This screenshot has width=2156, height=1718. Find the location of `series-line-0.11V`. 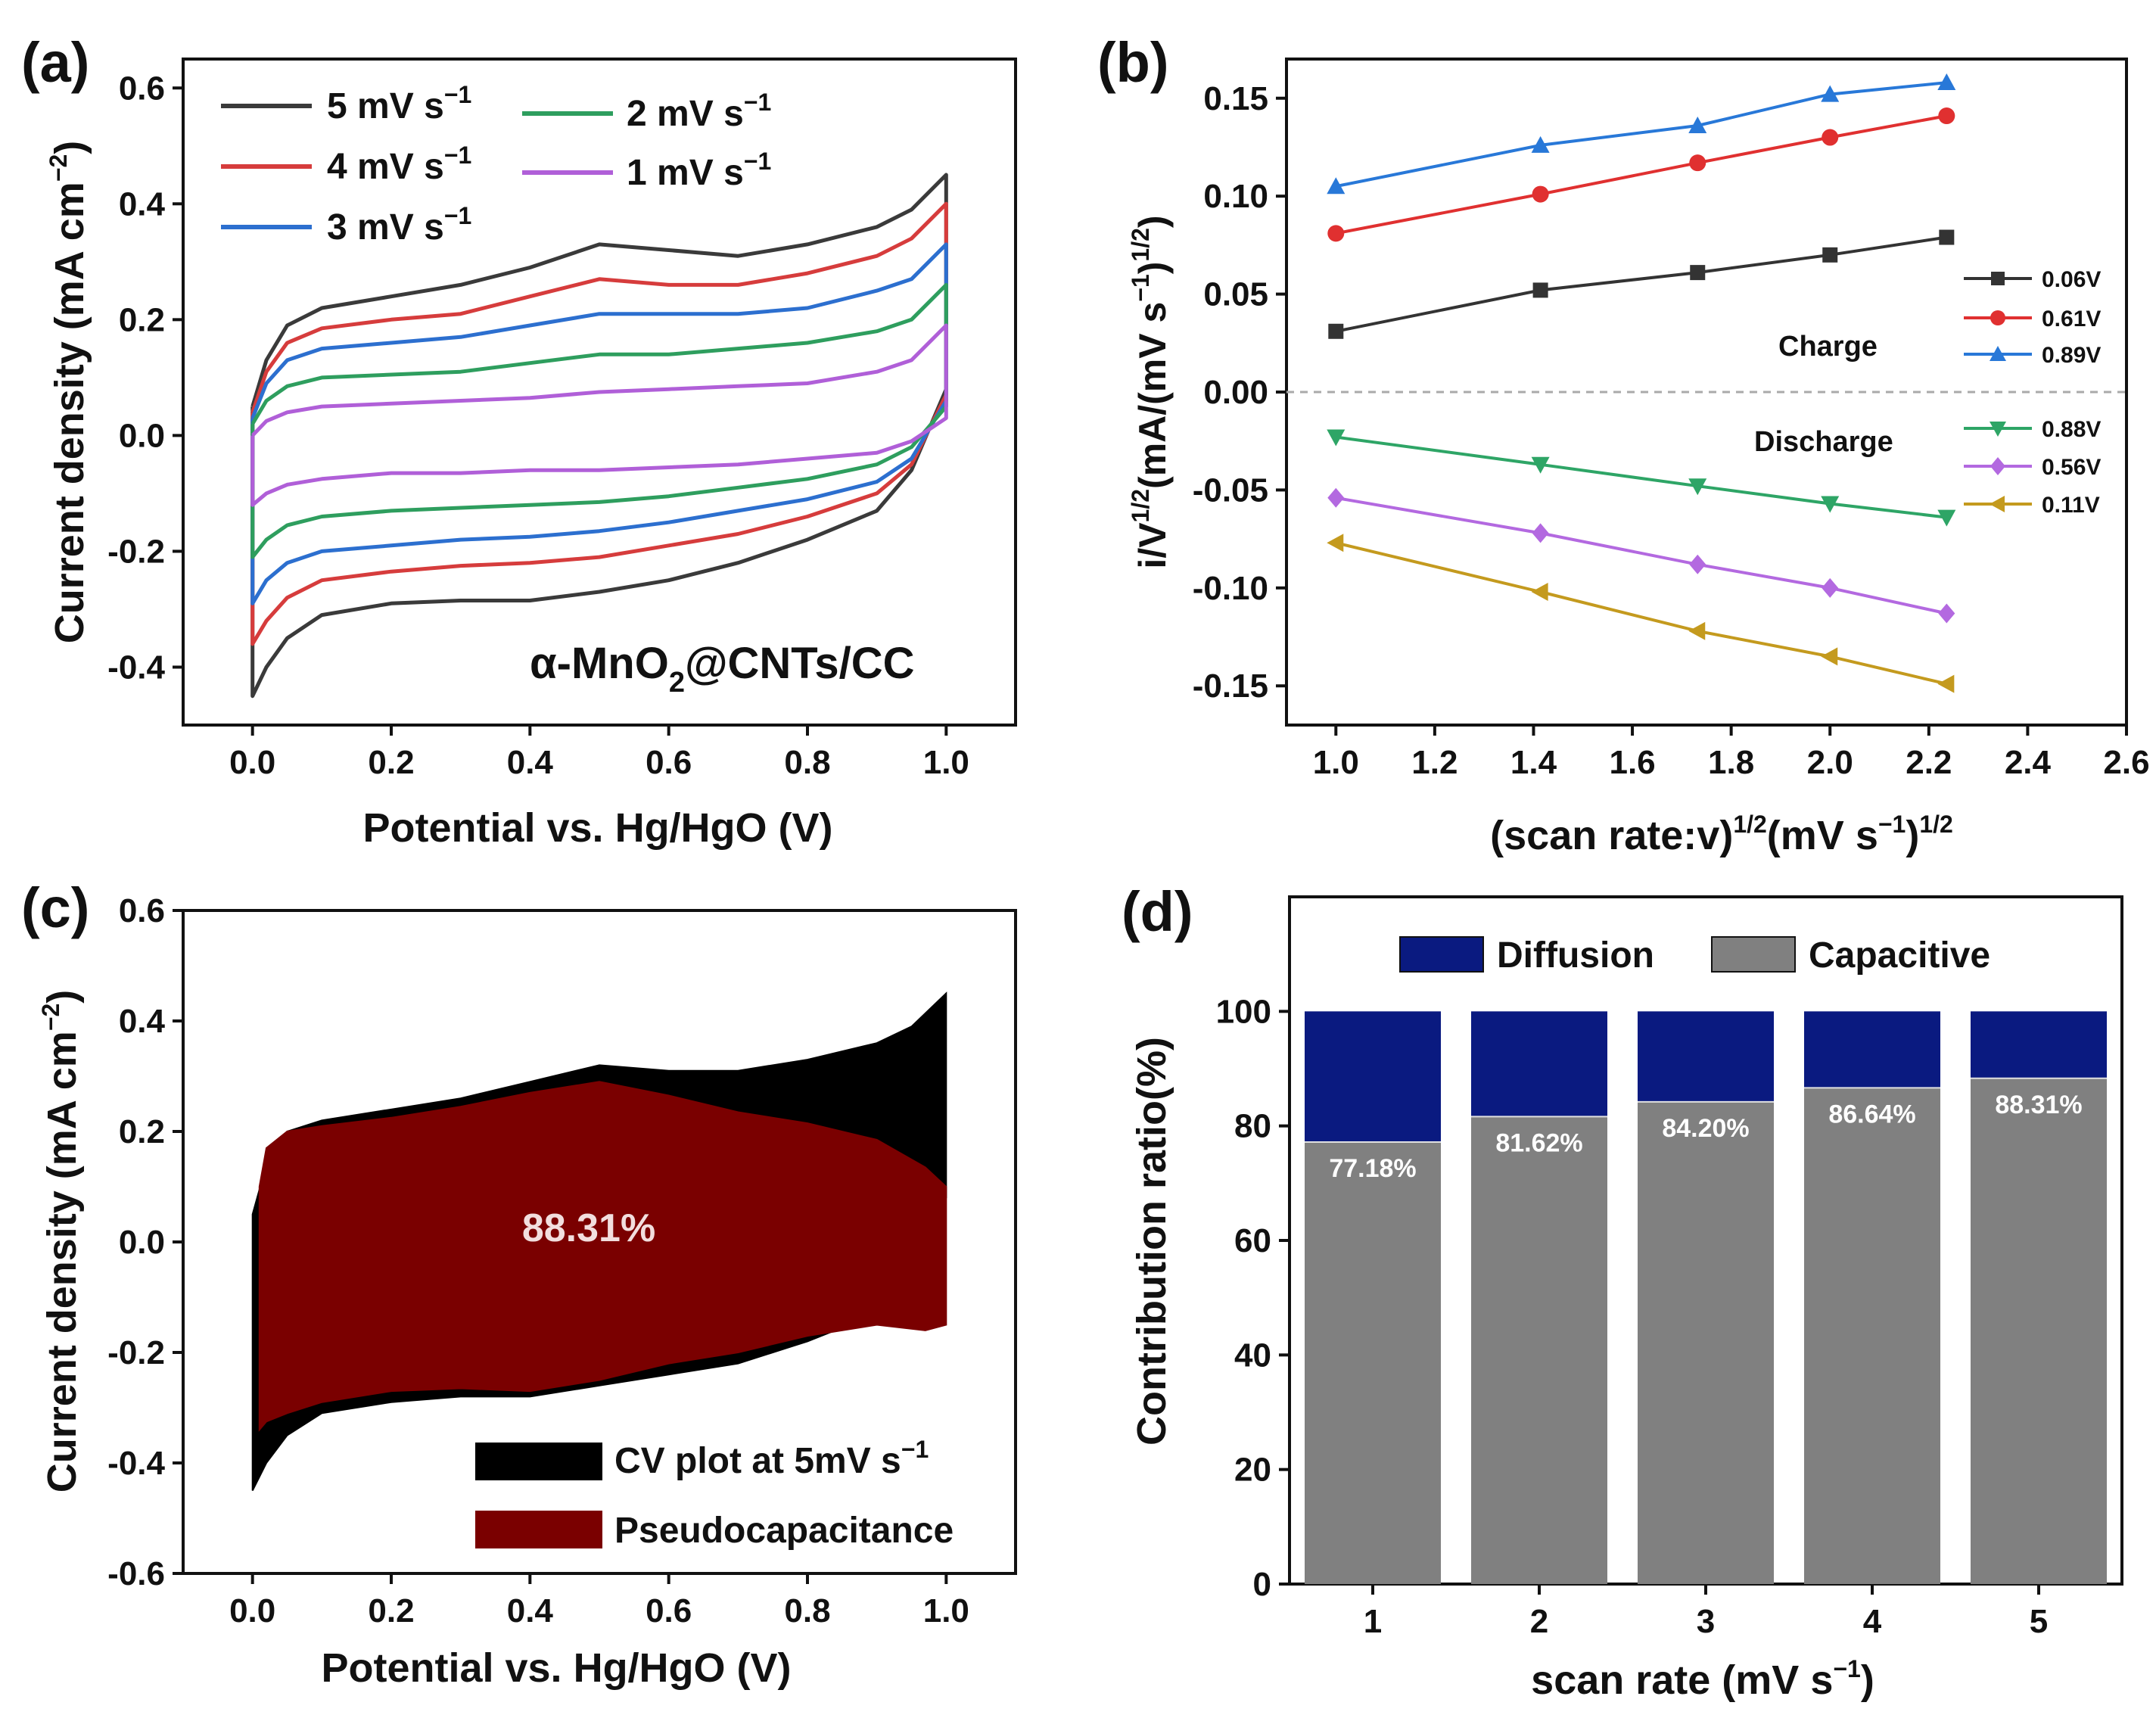

series-line-0.11V is located at coordinates (1641, 613).